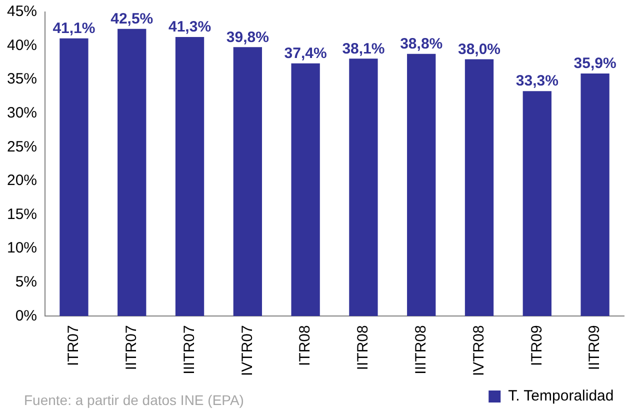 This screenshot has height=414, width=634. What do you see at coordinates (26, 315) in the screenshot?
I see `y-tick-label: 0%` at bounding box center [26, 315].